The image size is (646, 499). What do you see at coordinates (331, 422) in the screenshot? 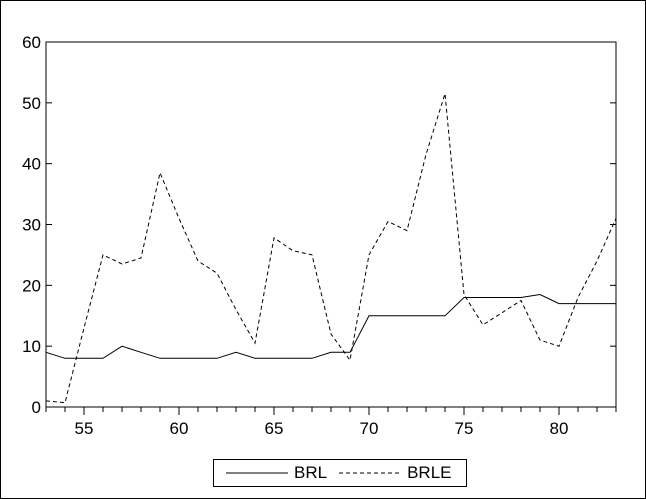
I see `x-axis: 55 60 65 70 75 80` at bounding box center [331, 422].